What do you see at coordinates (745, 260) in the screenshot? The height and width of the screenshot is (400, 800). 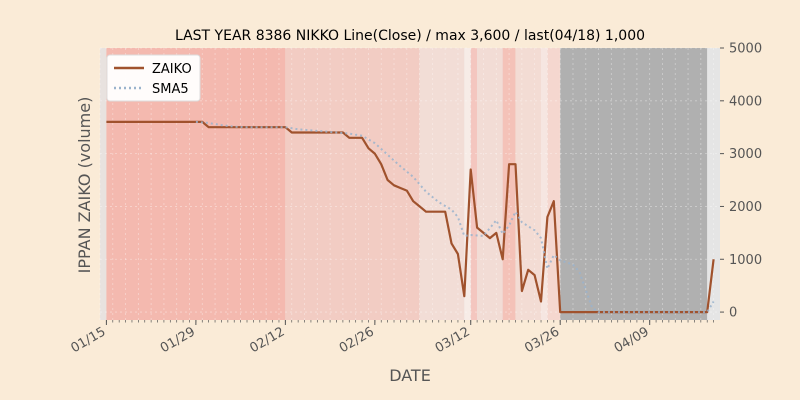 I see `y-tick-label: 1000` at bounding box center [745, 260].